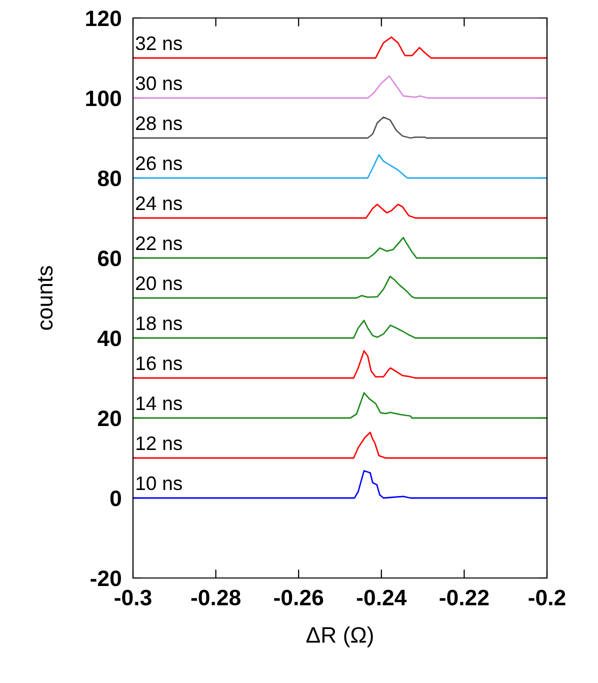 The height and width of the screenshot is (683, 598). I want to click on x-tick-label: -0.22, so click(464, 598).